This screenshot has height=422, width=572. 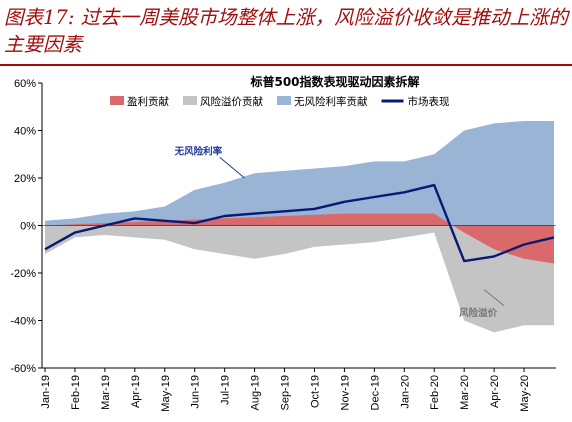 What do you see at coordinates (286, 31) in the screenshot?
I see `figure-title: 图表17: 过去一周美股市场整体上涨，风险溢价收敛是推动上涨的主要因素` at bounding box center [286, 31].